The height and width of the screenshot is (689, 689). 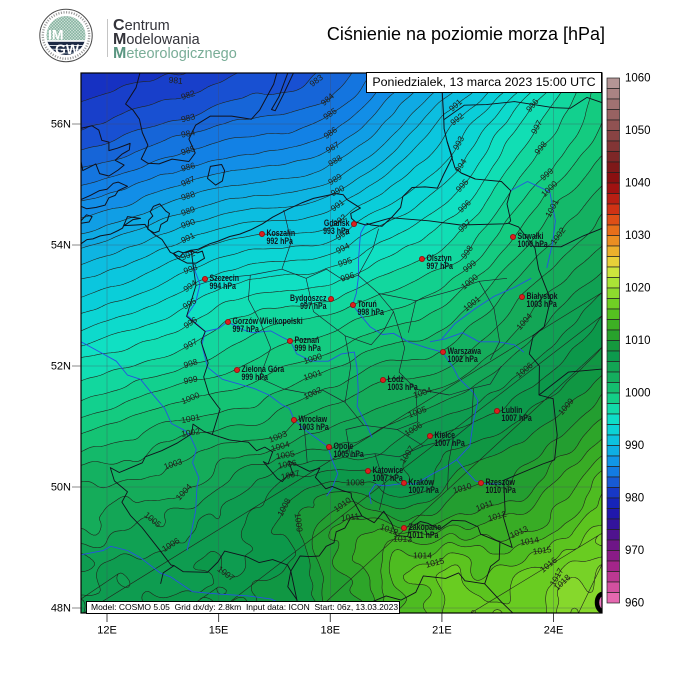 I want to click on svg-text: GW, so click(x=67, y=49).